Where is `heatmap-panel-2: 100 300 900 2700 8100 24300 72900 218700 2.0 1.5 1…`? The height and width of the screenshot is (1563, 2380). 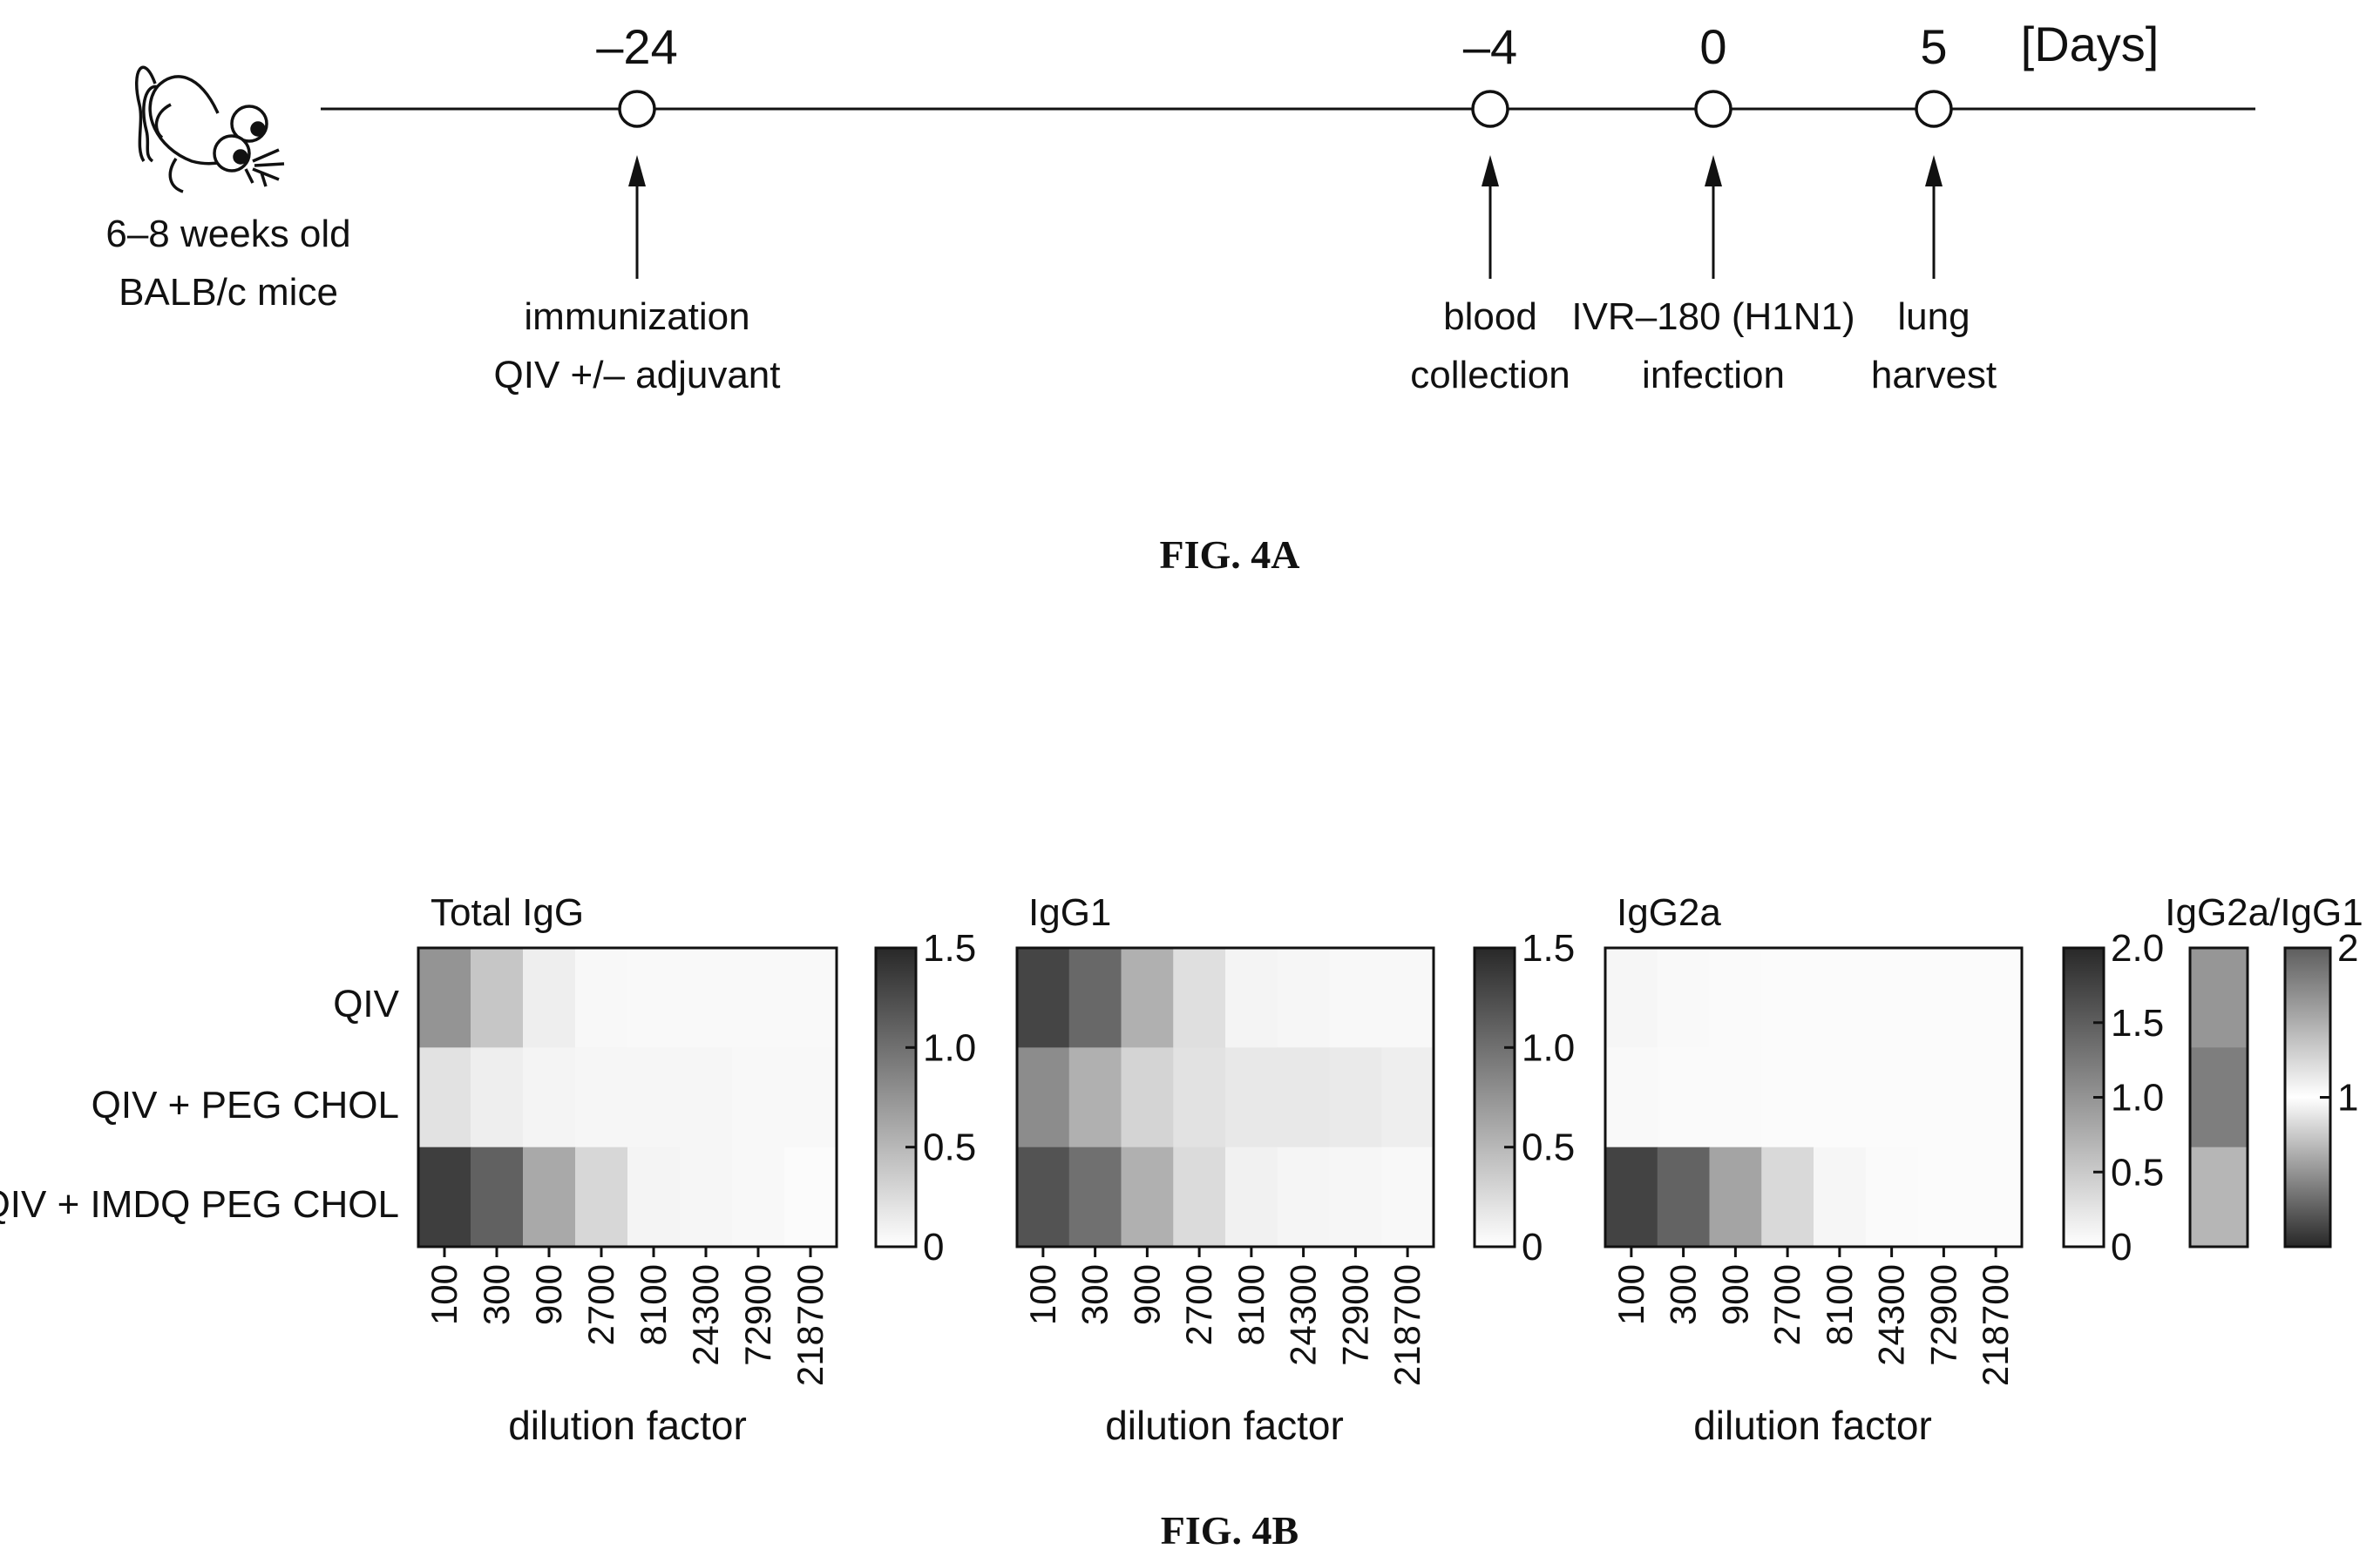 heatmap-panel-2: 100 300 900 2700 8100 24300 72900 218700 2.0 1.5 1… is located at coordinates (1884, 1156).